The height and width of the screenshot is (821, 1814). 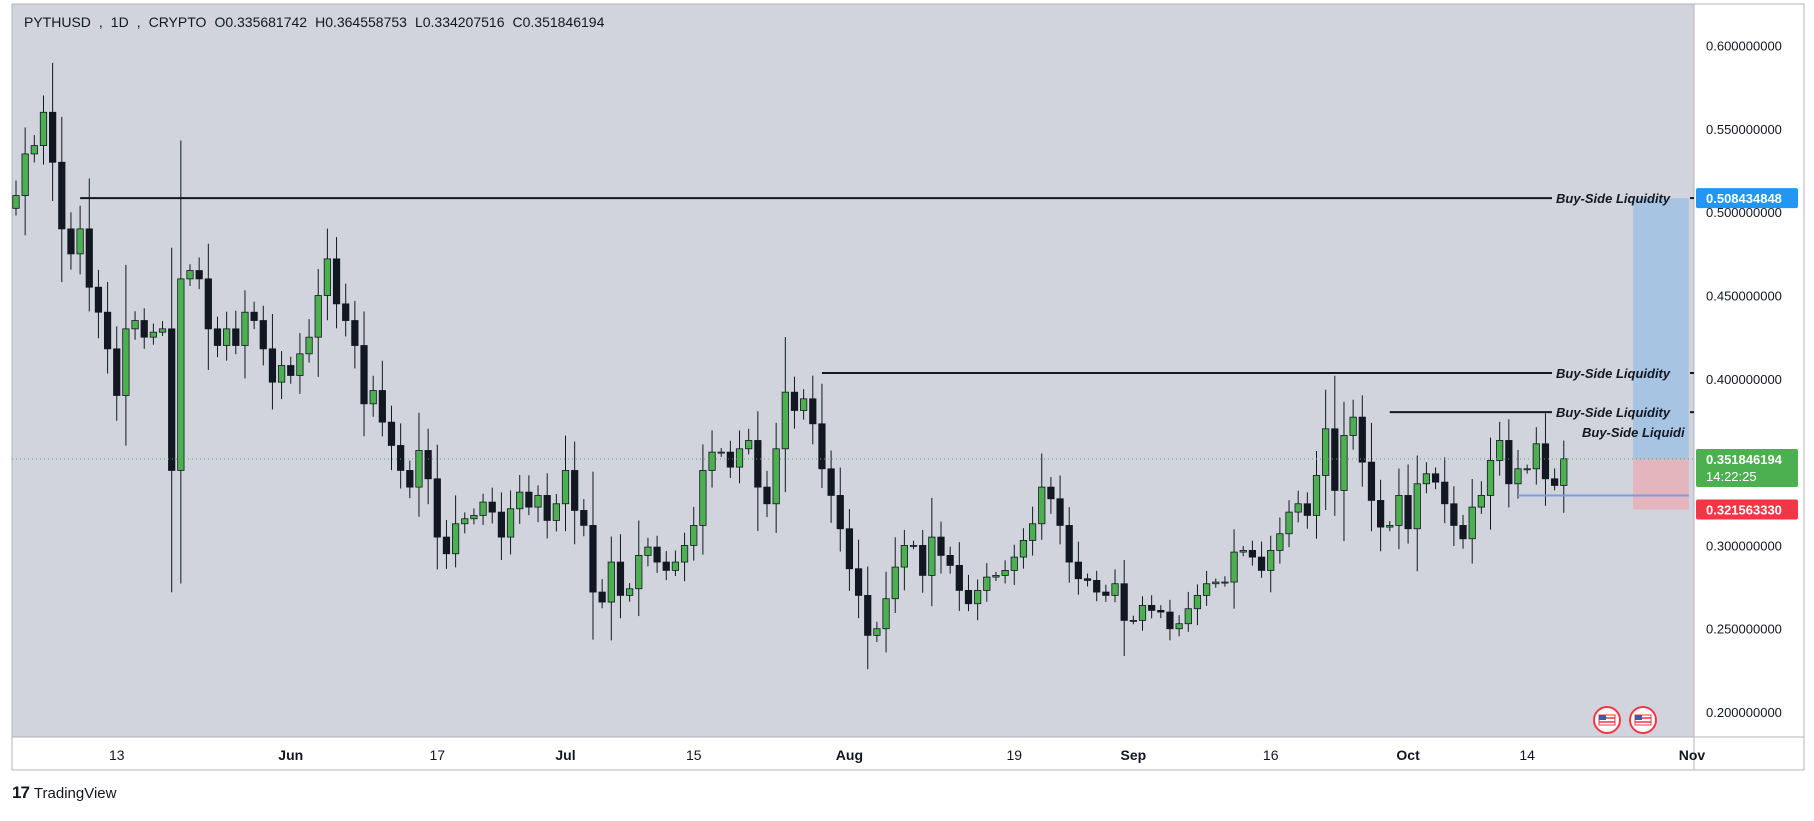 I want to click on stop-price-tag, so click(x=1747, y=509).